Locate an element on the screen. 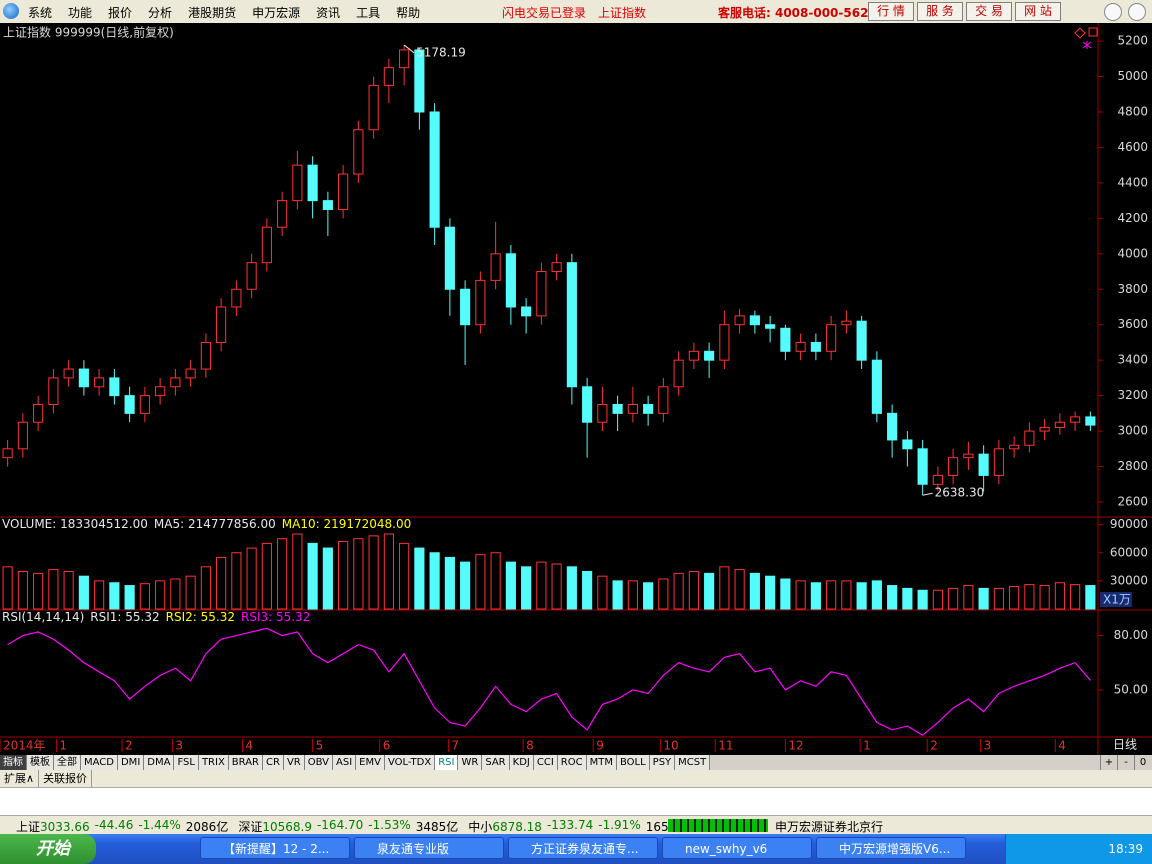 Image resolution: width=1152 pixels, height=864 pixels. indicator-tab: FSL is located at coordinates (186, 762).